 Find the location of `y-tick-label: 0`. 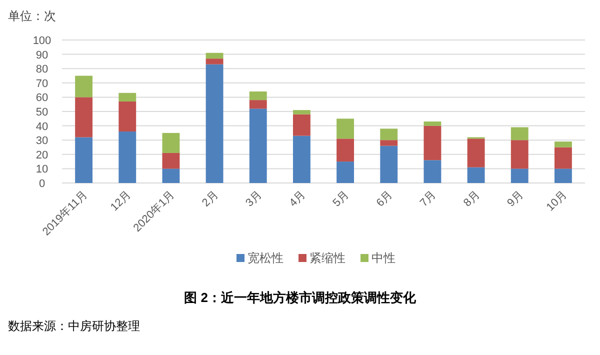

y-tick-label: 0 is located at coordinates (42, 184).